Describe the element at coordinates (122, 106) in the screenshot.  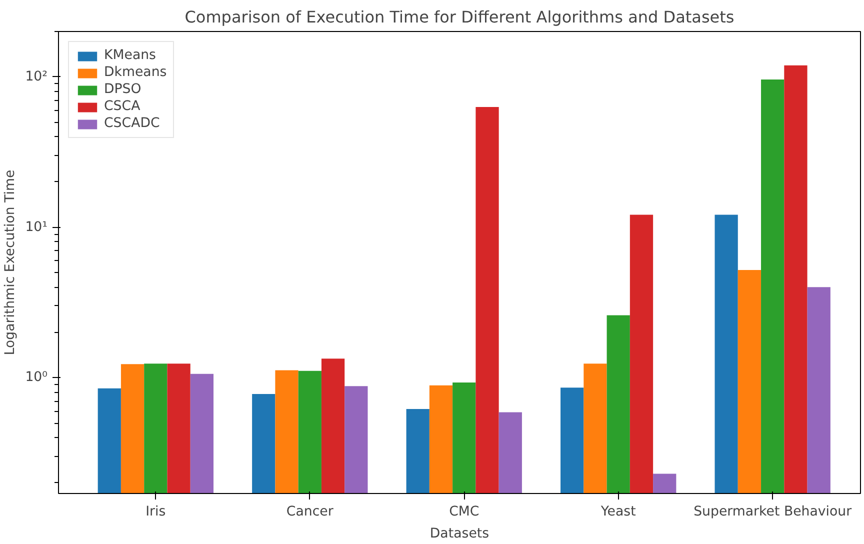
I see `legend-label: CSCA` at that location.